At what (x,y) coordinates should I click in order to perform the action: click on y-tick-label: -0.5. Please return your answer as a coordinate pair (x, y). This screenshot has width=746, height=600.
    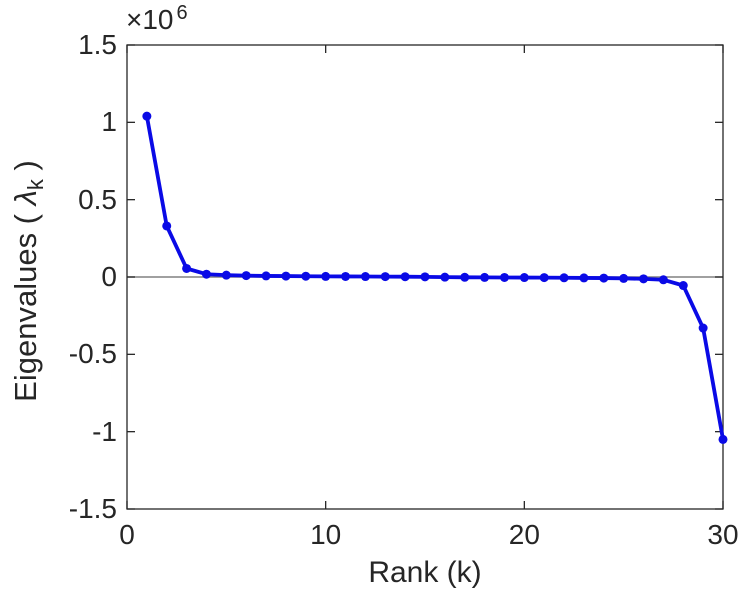
    Looking at the image, I should click on (92, 354).